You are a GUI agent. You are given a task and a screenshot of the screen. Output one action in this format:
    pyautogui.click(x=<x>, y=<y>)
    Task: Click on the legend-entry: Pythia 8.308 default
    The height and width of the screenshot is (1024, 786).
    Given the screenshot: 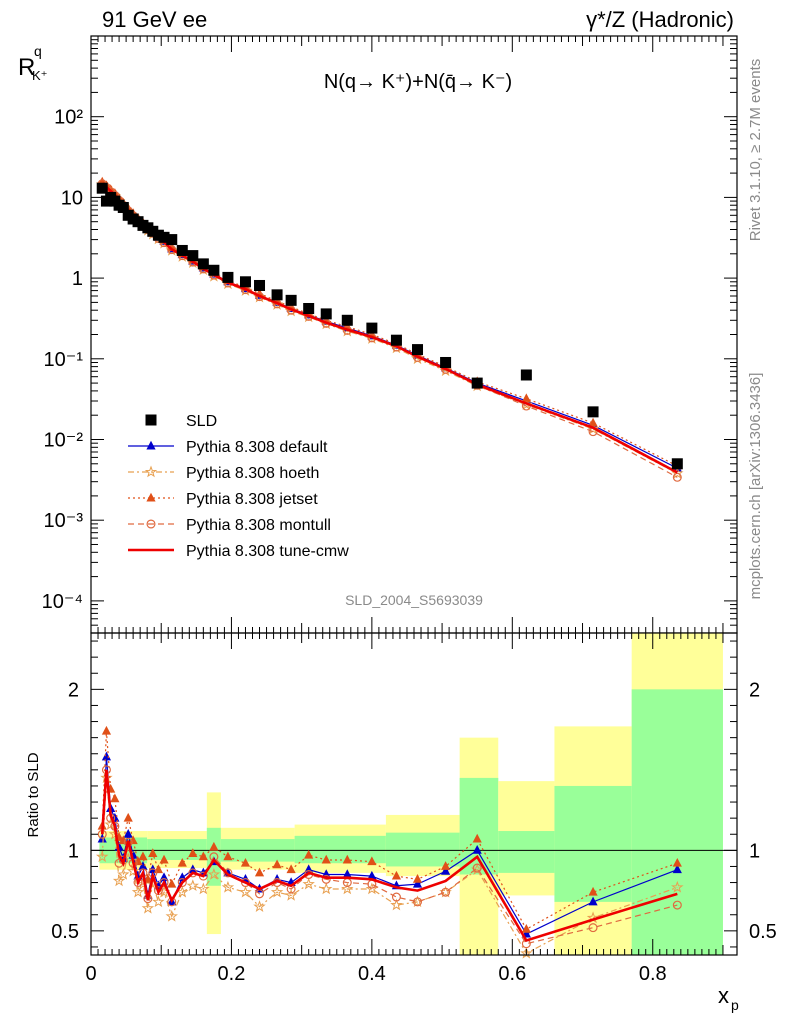 What is the action you would take?
    pyautogui.click(x=228, y=447)
    